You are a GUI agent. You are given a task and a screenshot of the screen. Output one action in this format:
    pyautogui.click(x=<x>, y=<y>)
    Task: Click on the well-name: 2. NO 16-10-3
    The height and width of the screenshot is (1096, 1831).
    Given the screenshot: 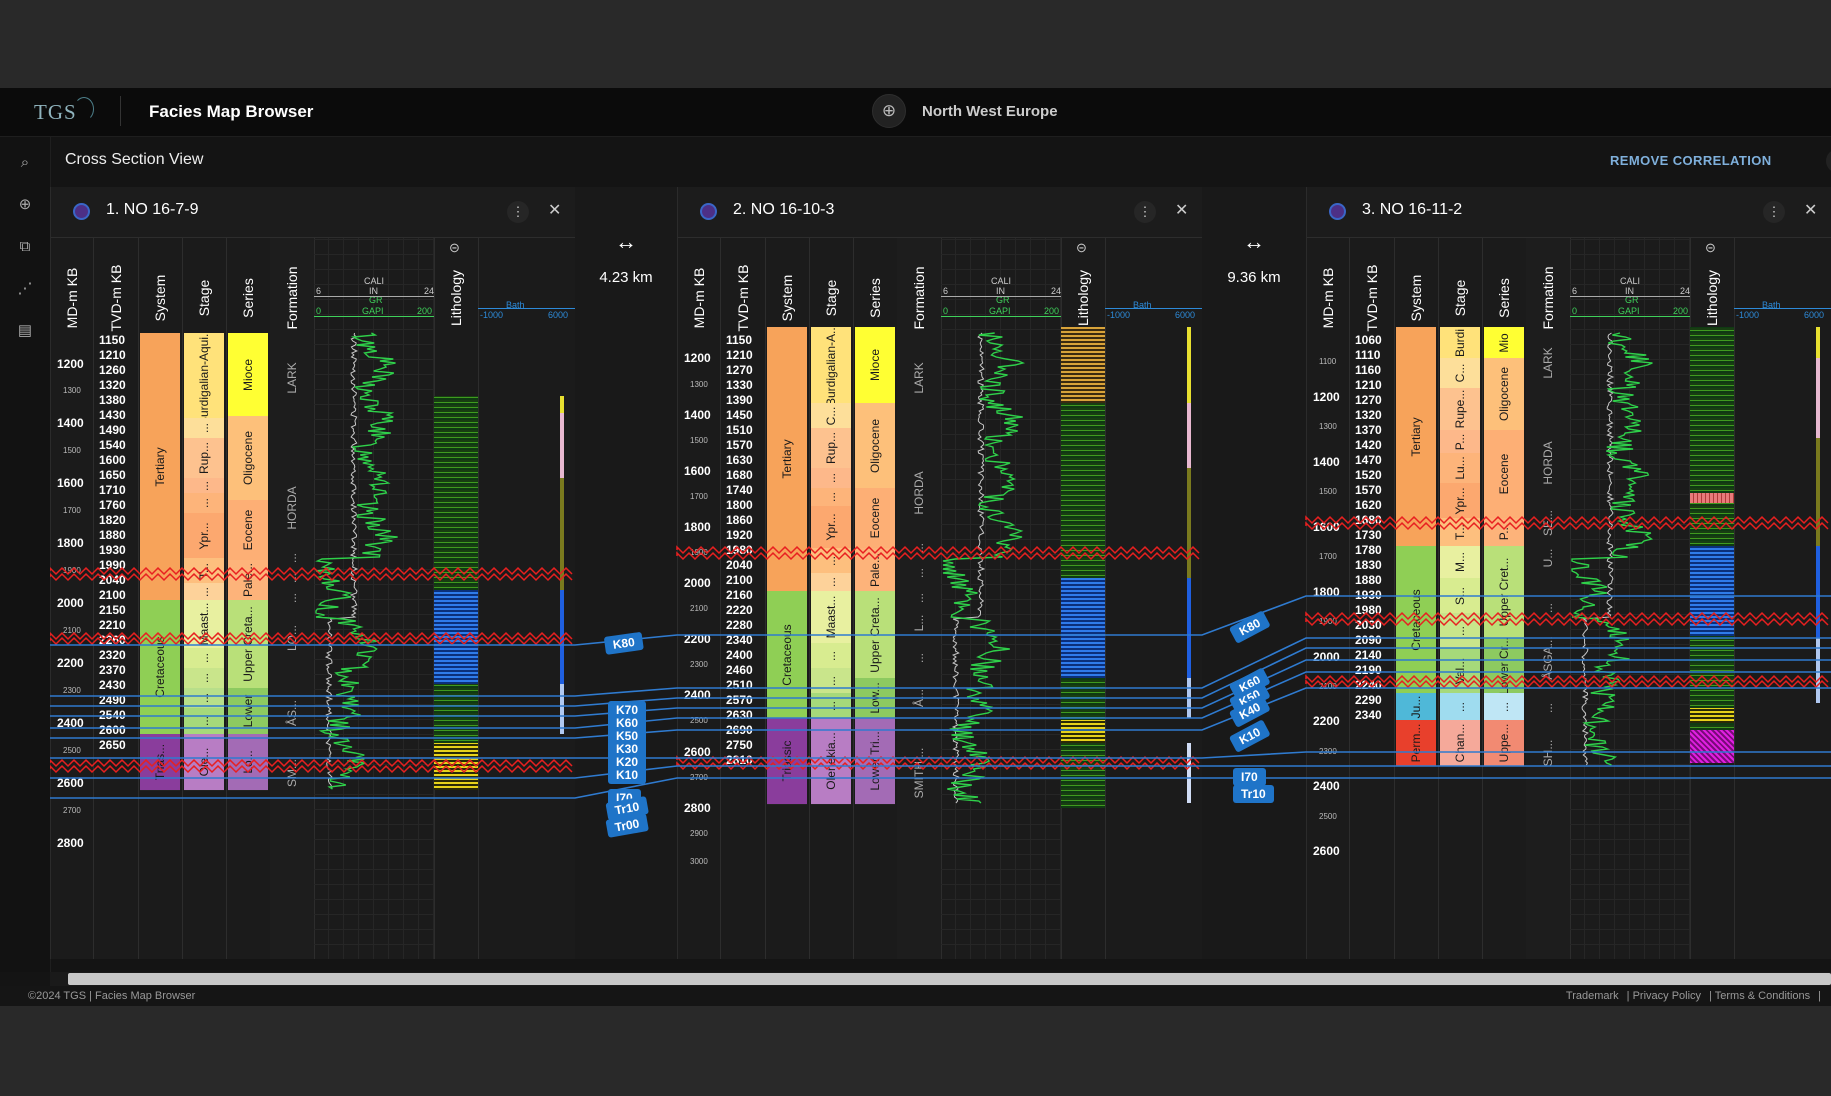 What is the action you would take?
    pyautogui.click(x=784, y=209)
    